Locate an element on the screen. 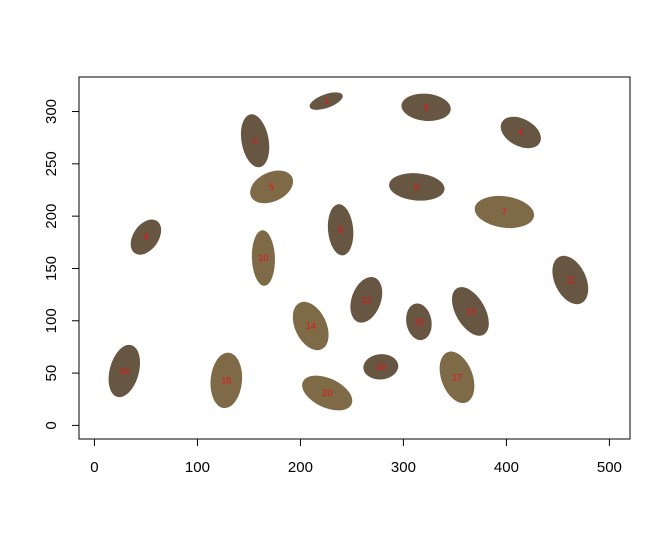 The height and width of the screenshot is (537, 672). object-label: 17 is located at coordinates (457, 377).